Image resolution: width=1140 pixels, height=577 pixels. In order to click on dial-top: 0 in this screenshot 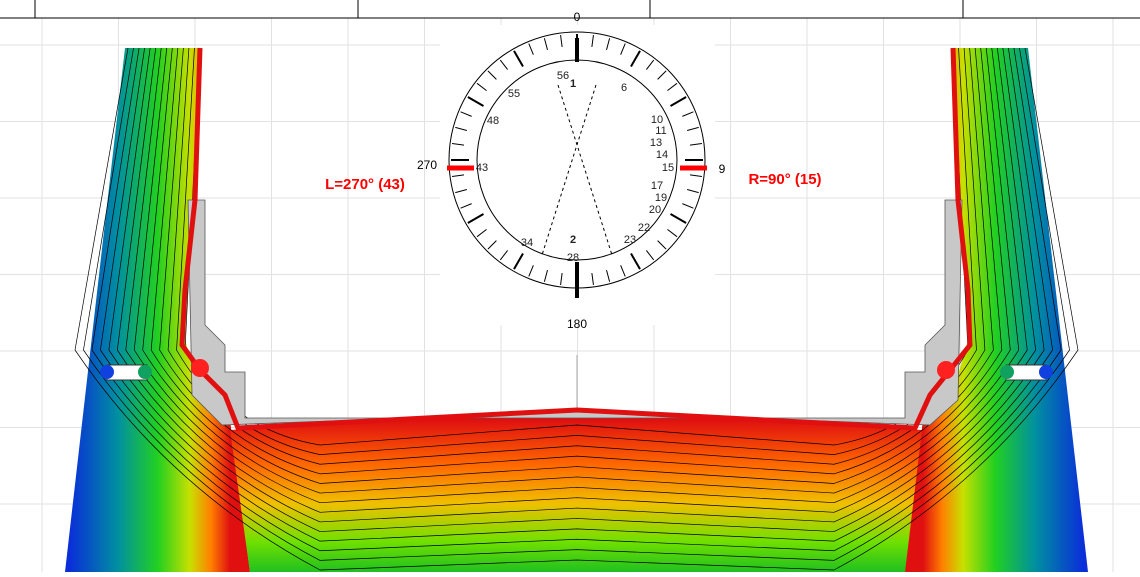, I will do `click(577, 17)`.